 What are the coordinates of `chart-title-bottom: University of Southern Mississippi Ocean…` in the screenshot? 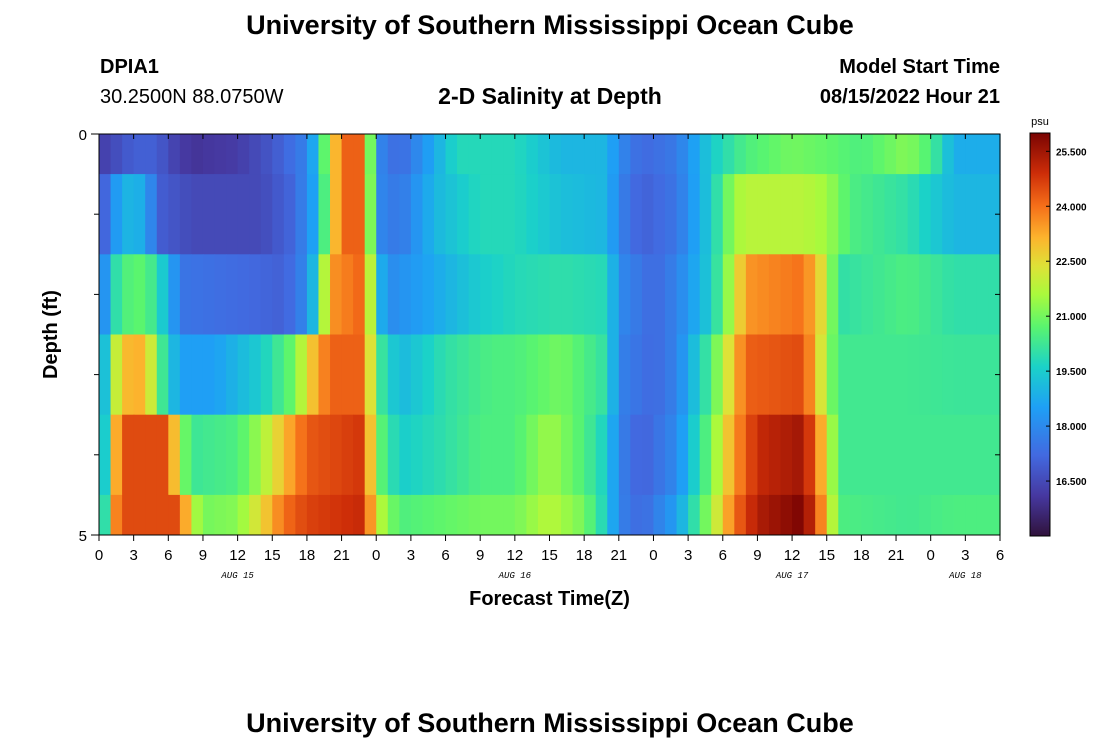 It's located at (550, 723).